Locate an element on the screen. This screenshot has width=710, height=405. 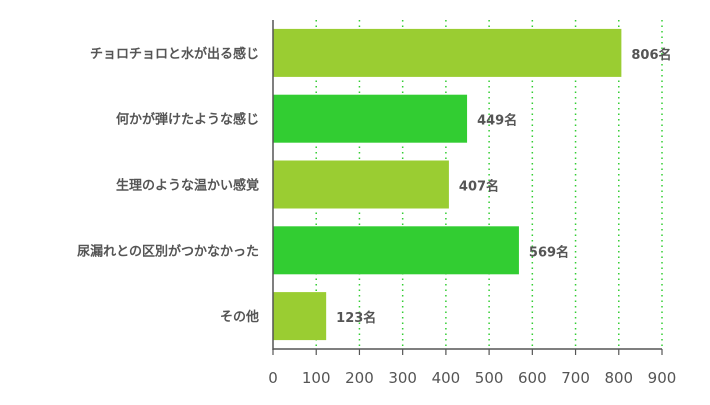
value-label-0: 806名 is located at coordinates (651, 55).